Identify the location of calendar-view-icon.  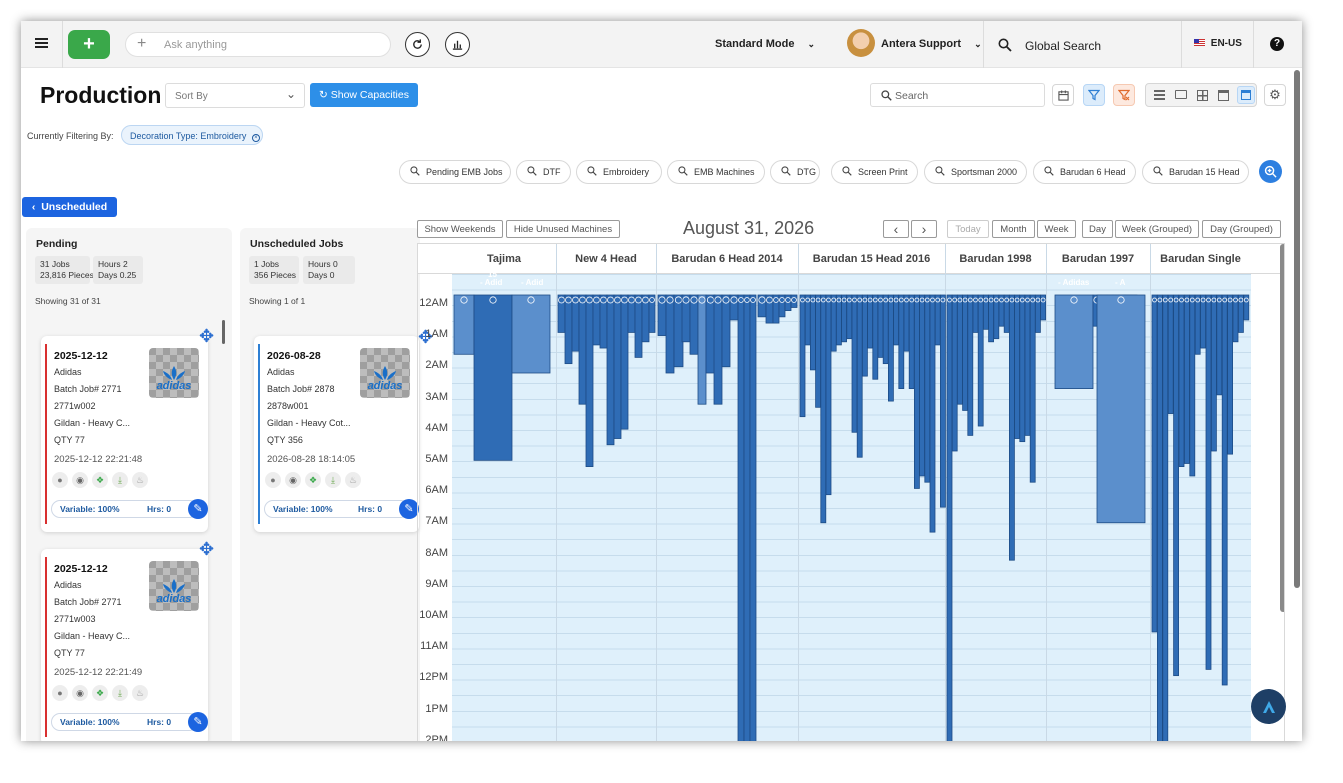
(1223, 95).